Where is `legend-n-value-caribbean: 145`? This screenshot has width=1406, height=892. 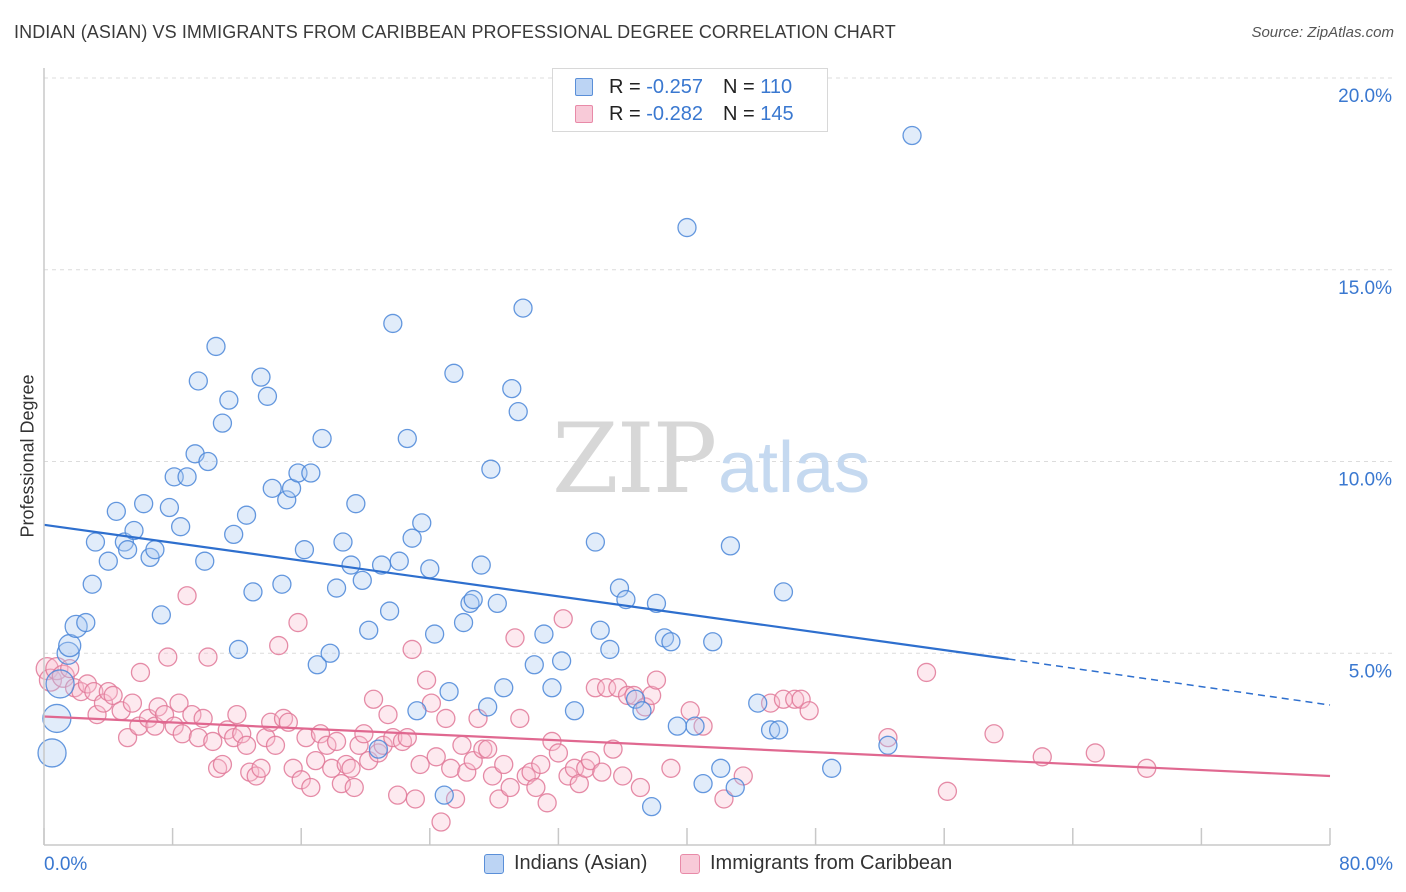 legend-n-value-caribbean: 145 is located at coordinates (777, 113).